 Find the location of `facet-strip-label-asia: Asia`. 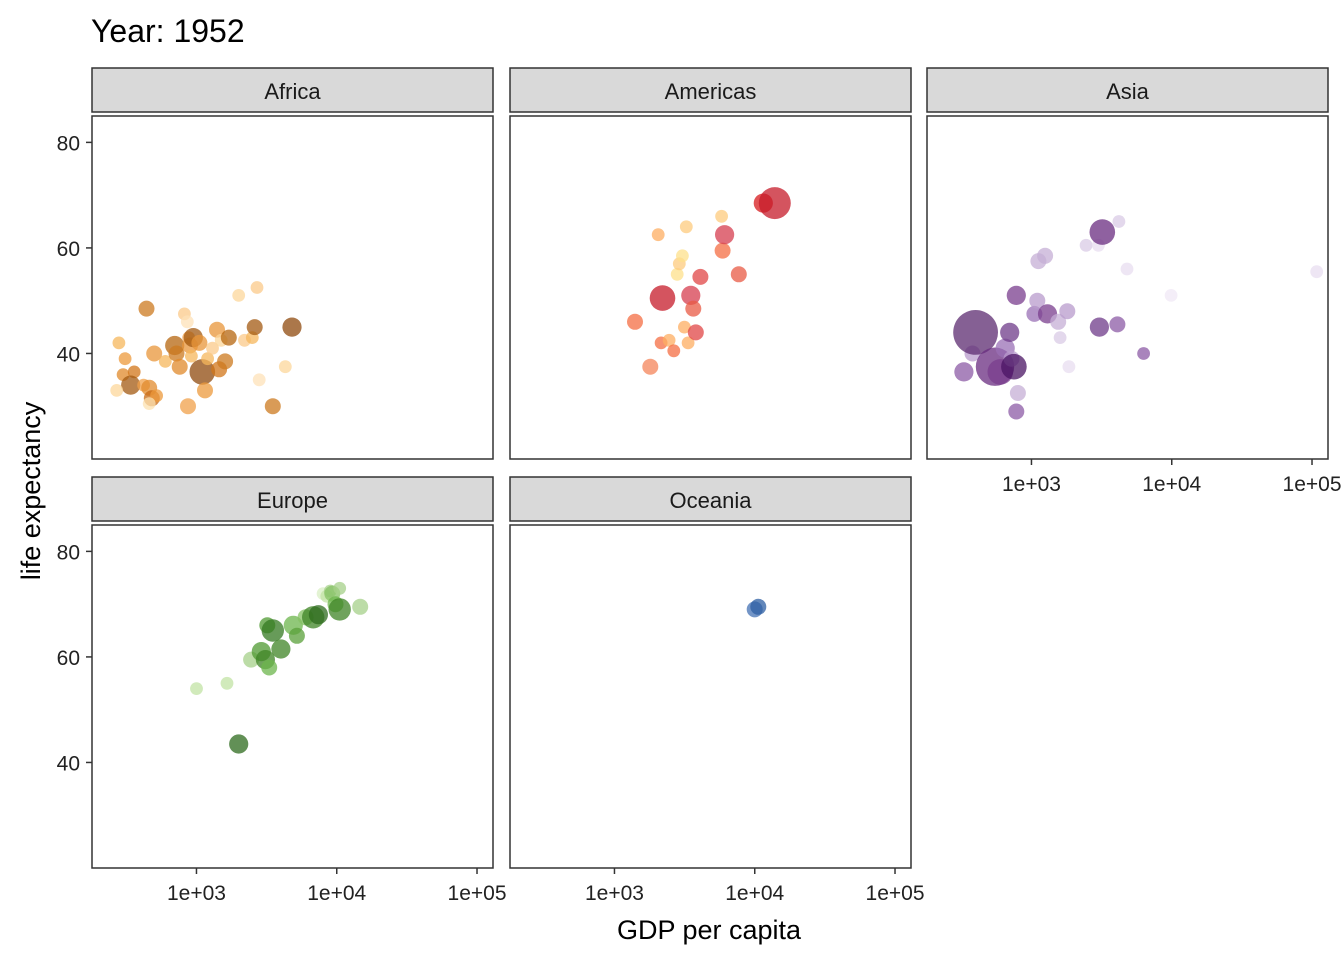

facet-strip-label-asia: Asia is located at coordinates (1128, 91).